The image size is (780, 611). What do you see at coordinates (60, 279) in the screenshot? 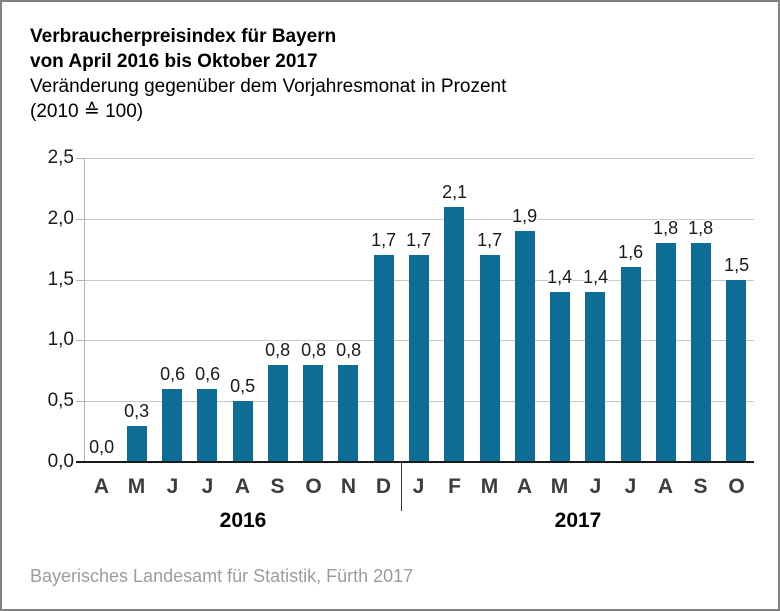
I see `y-axis-label: 1,5` at bounding box center [60, 279].